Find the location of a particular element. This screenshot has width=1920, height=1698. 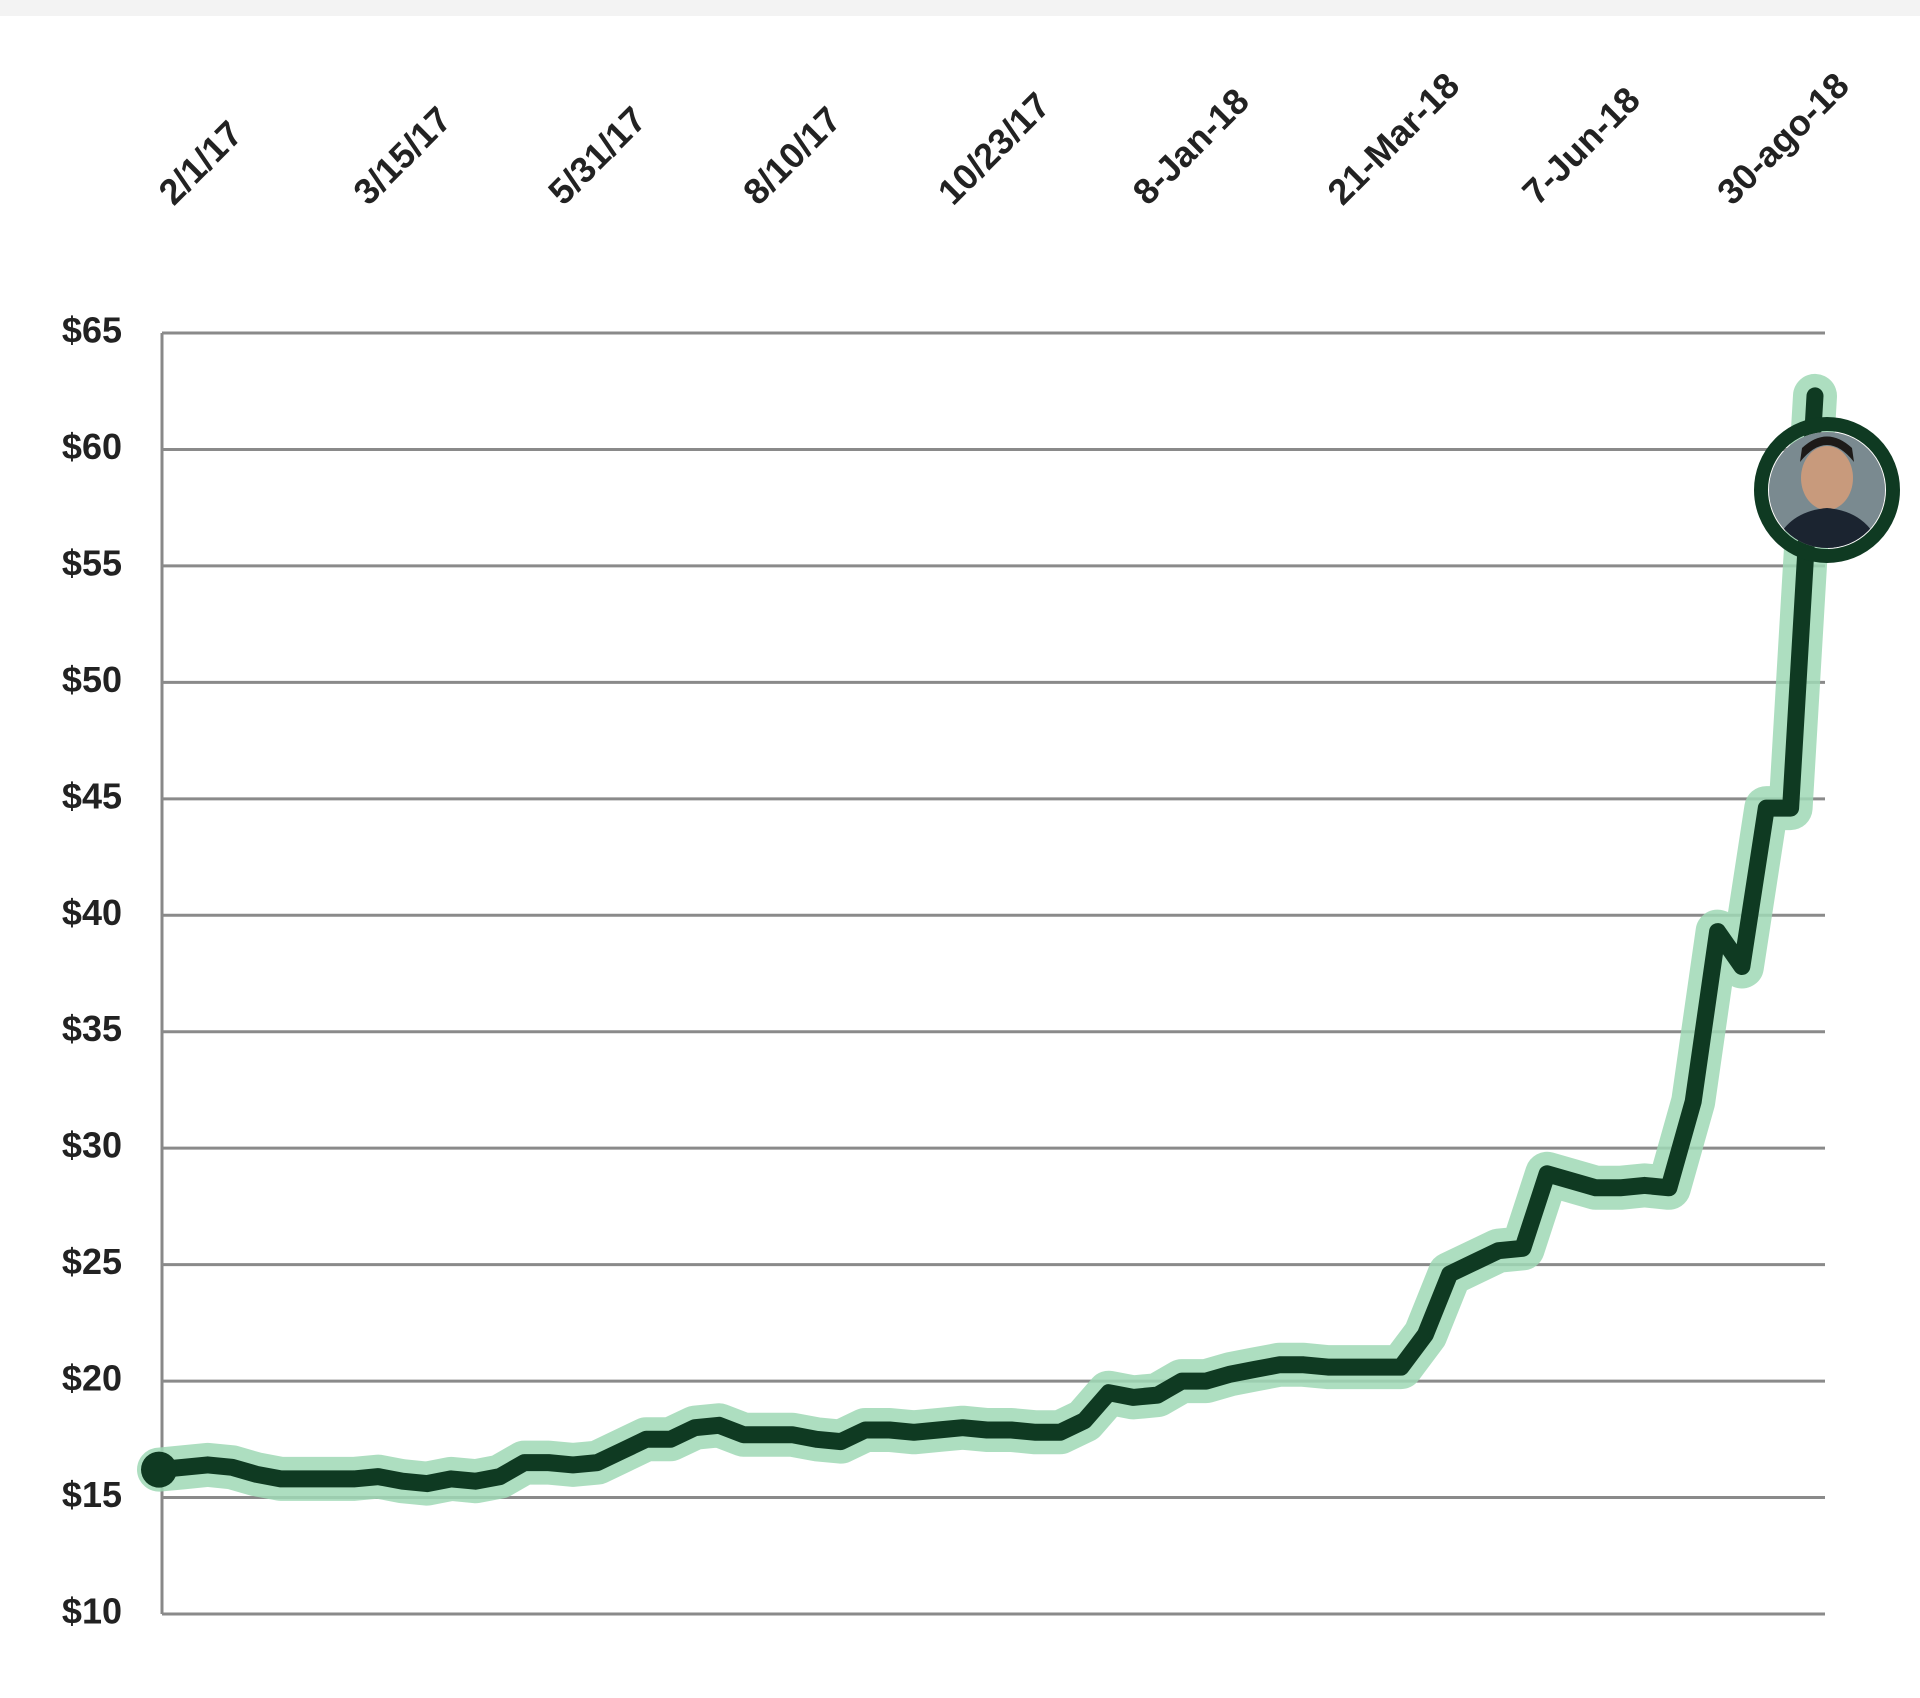

y-tick-label: $10 is located at coordinates (92, 1611).